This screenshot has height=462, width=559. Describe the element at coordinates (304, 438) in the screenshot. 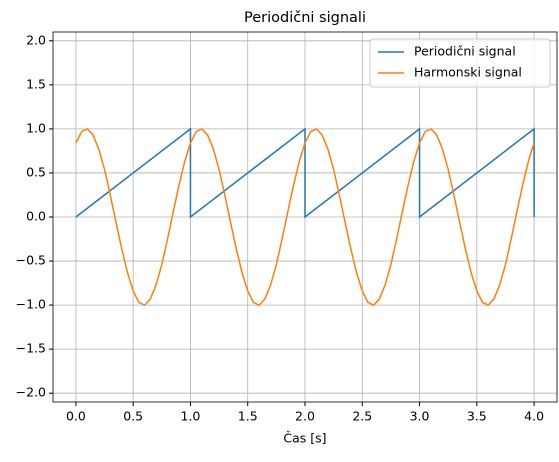

I see `x-axis-label: Čas [s]` at that location.